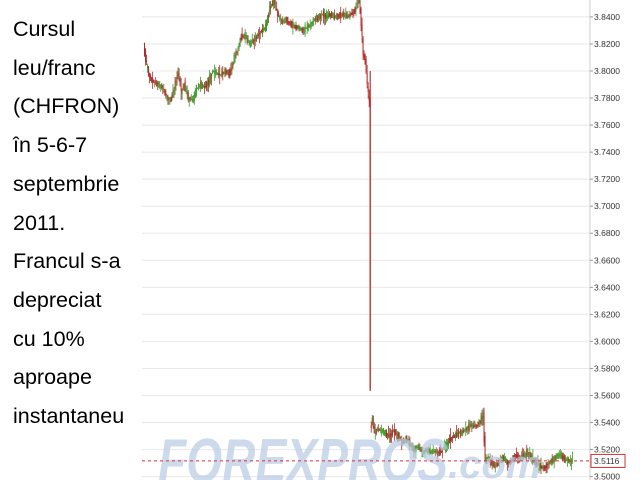 Image resolution: width=640 pixels, height=480 pixels. What do you see at coordinates (607, 341) in the screenshot?
I see `y-tick-label: 3.6000` at bounding box center [607, 341].